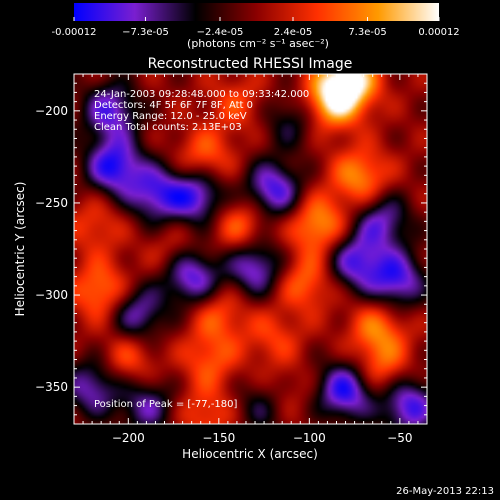 The width and height of the screenshot is (500, 500). Describe the element at coordinates (74, 32) in the screenshot. I see `colorbar-tick-label: -0.00012` at that location.